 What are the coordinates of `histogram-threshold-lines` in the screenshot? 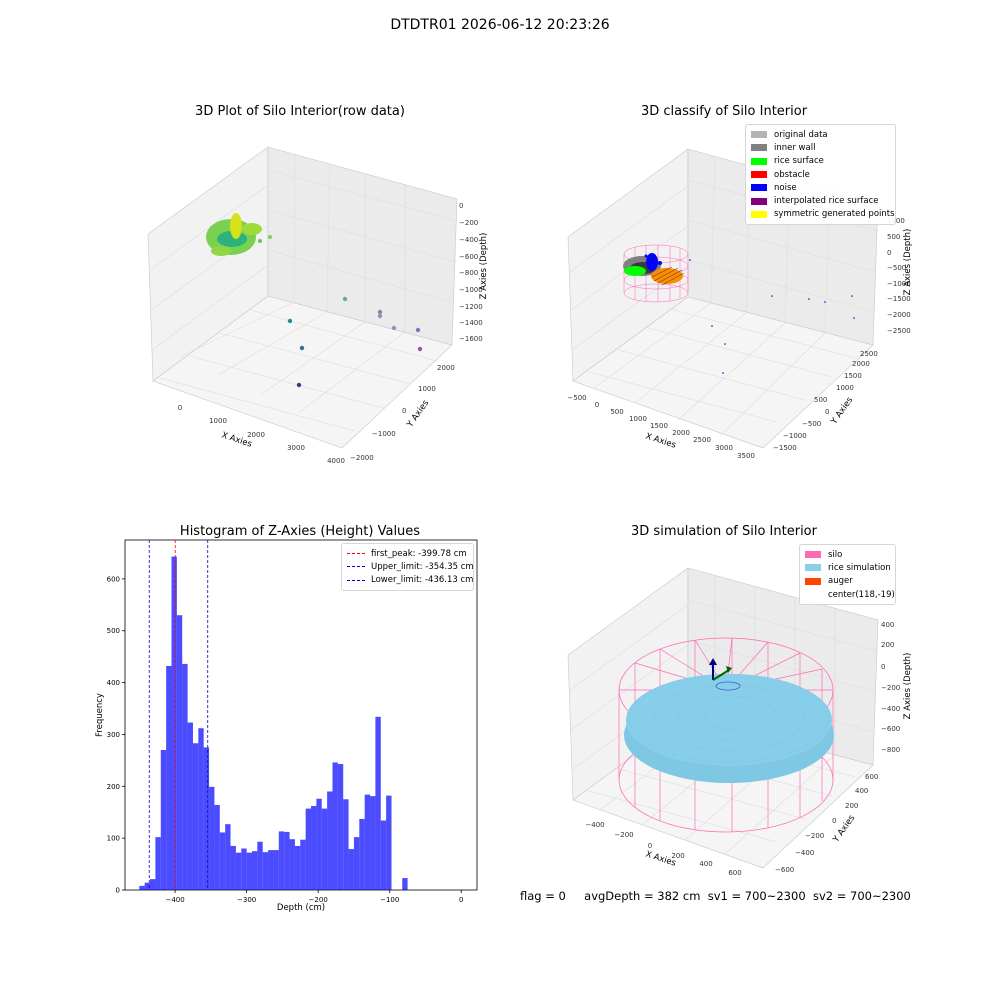 It's located at (178, 715).